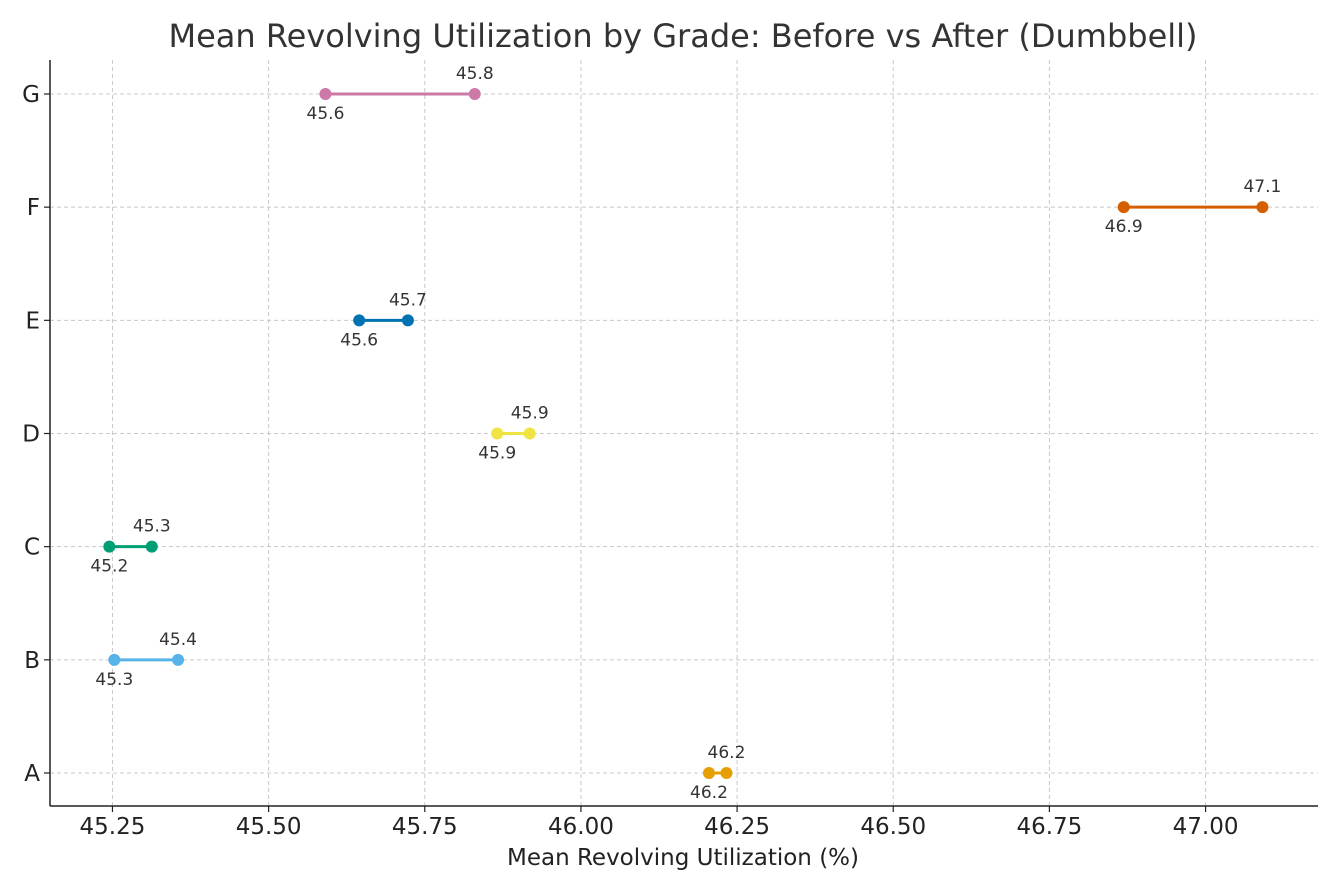 This screenshot has width=1340, height=893. Describe the element at coordinates (1206, 827) in the screenshot. I see `x-tick-label: 47.00` at that location.